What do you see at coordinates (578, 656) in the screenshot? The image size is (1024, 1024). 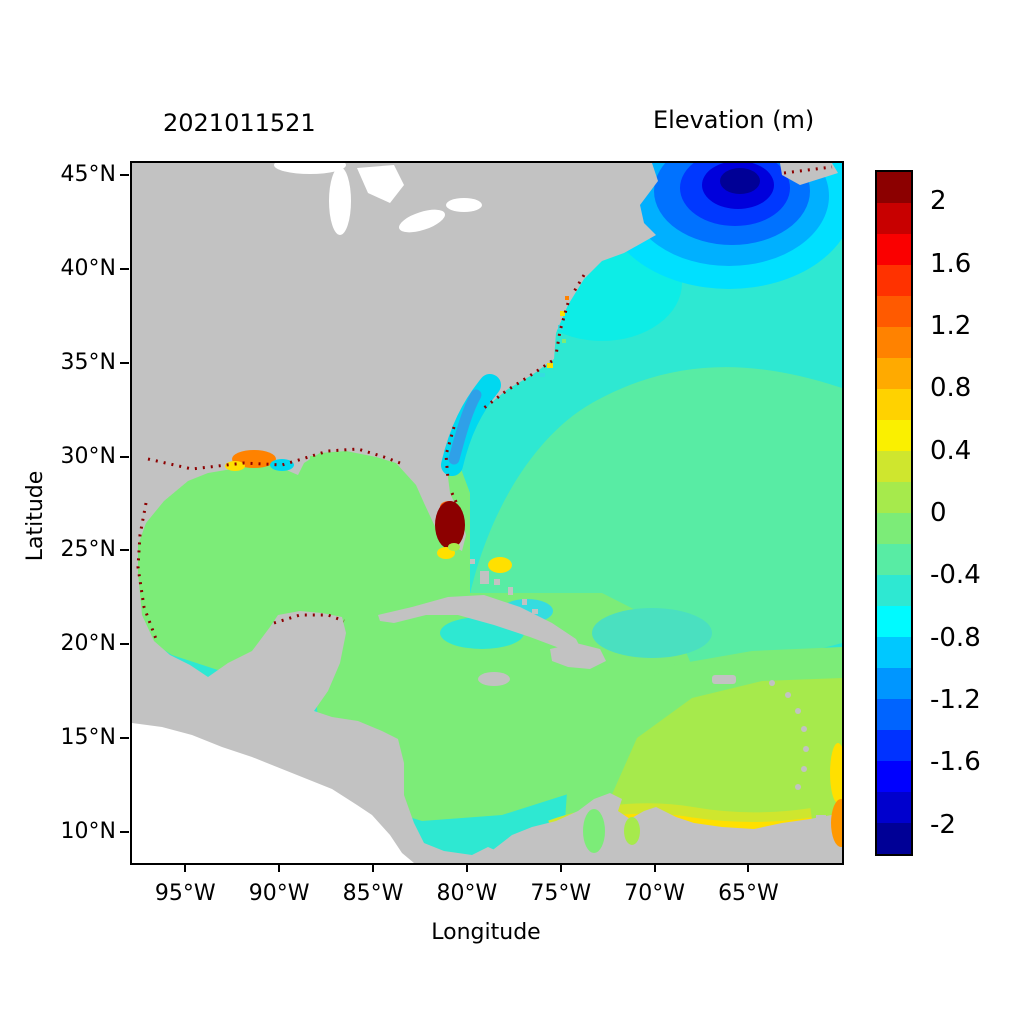 I see `island-hispaniola` at bounding box center [578, 656].